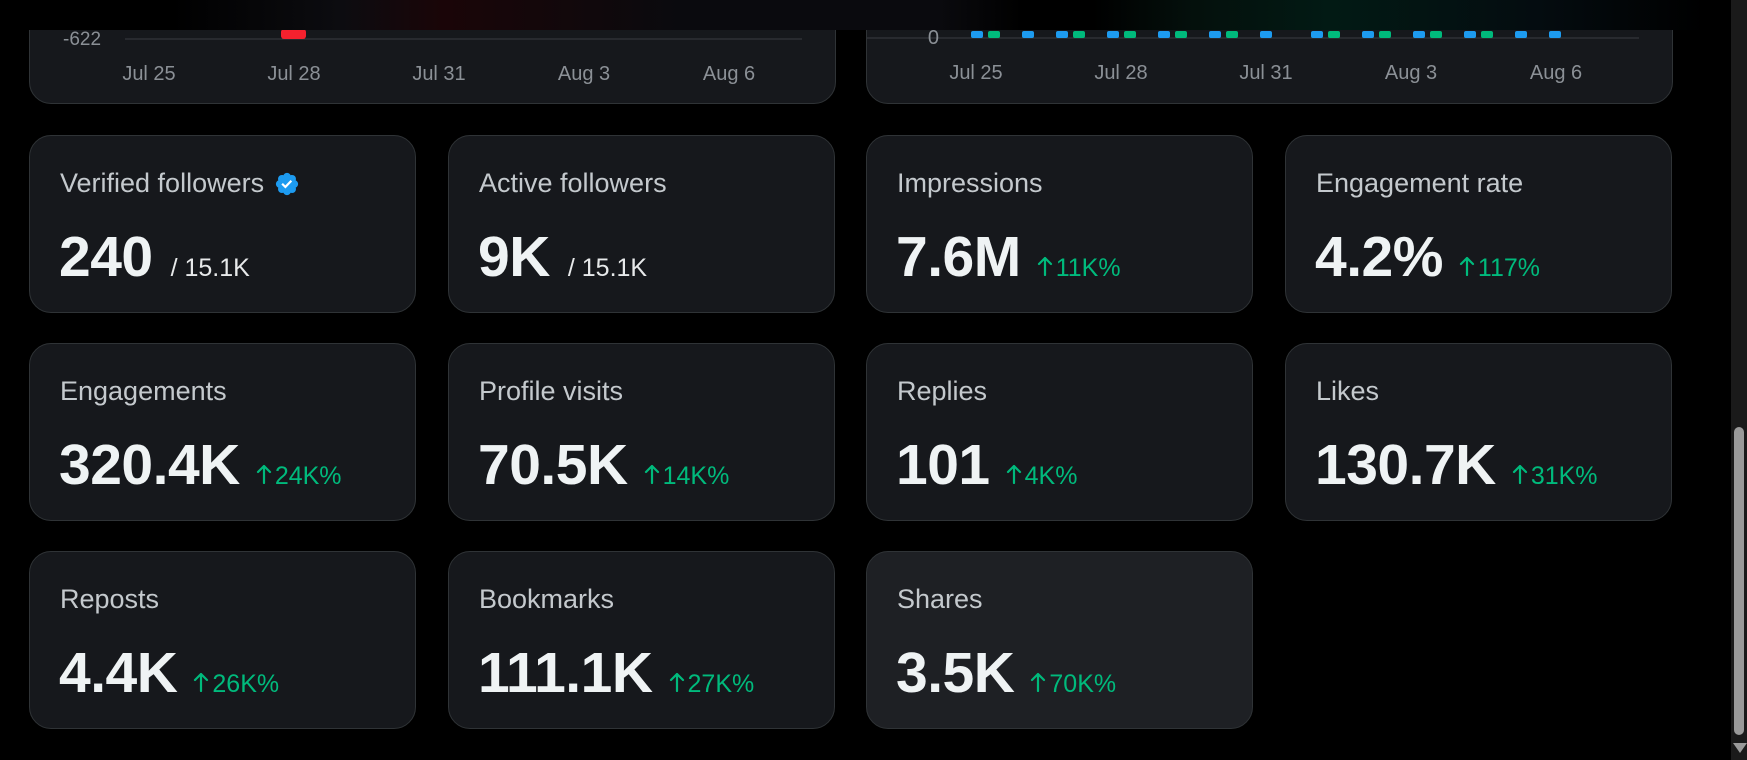 The height and width of the screenshot is (760, 1747). I want to click on metric-value: 130.7K, so click(1405, 465).